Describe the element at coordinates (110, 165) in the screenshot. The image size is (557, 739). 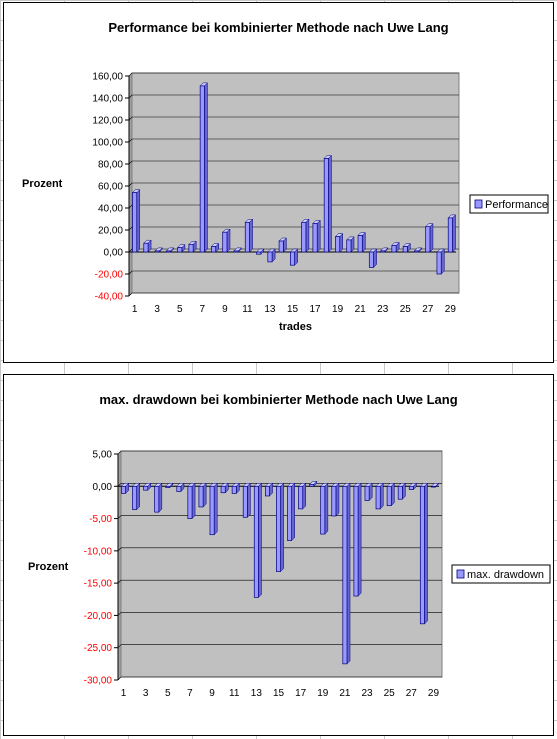
I see `y-tick-label: 80,00` at that location.